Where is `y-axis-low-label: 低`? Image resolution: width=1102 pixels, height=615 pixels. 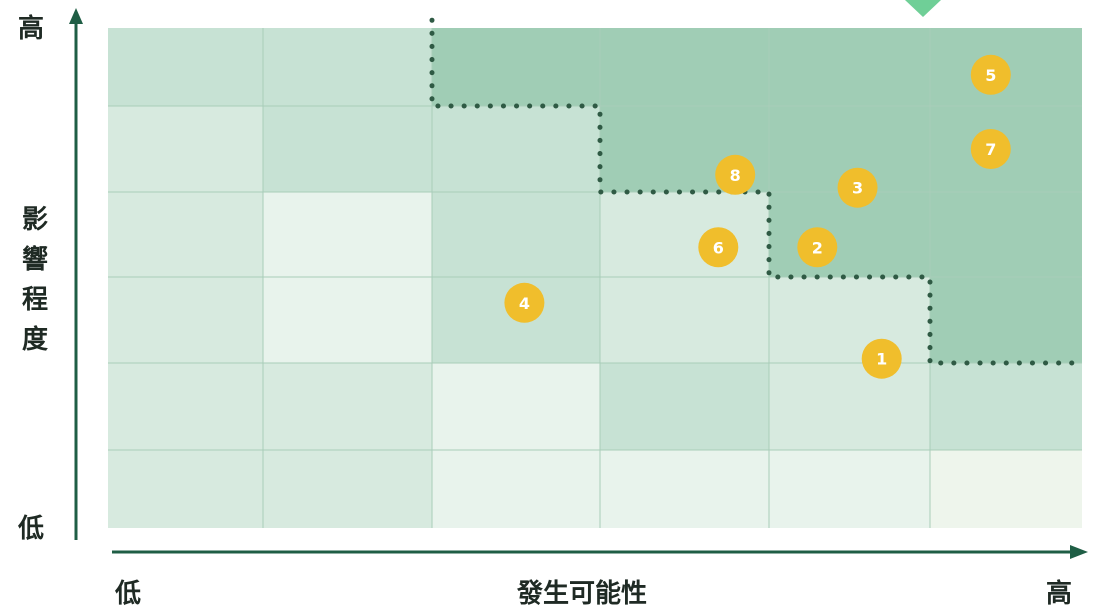 y-axis-low-label: 低 is located at coordinates (31, 529).